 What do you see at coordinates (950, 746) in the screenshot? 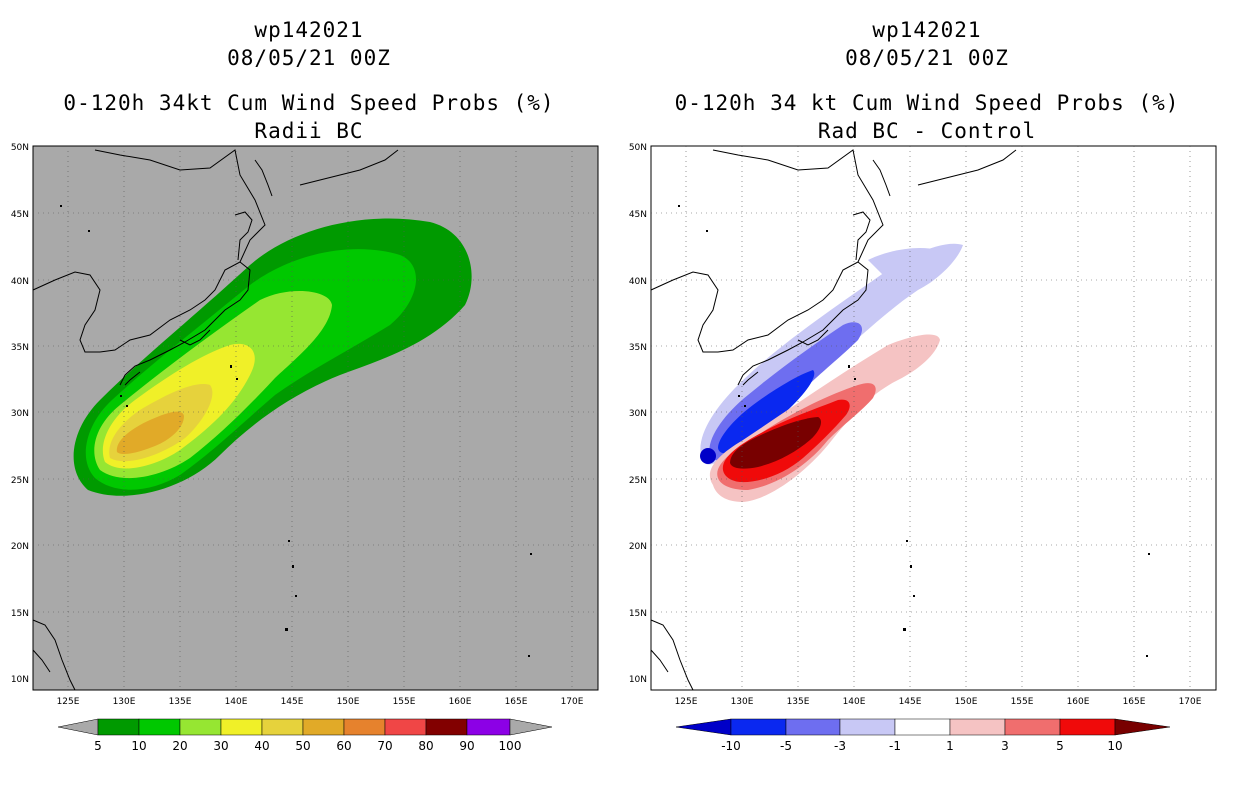
I see `colorbar-label: 1` at bounding box center [950, 746].